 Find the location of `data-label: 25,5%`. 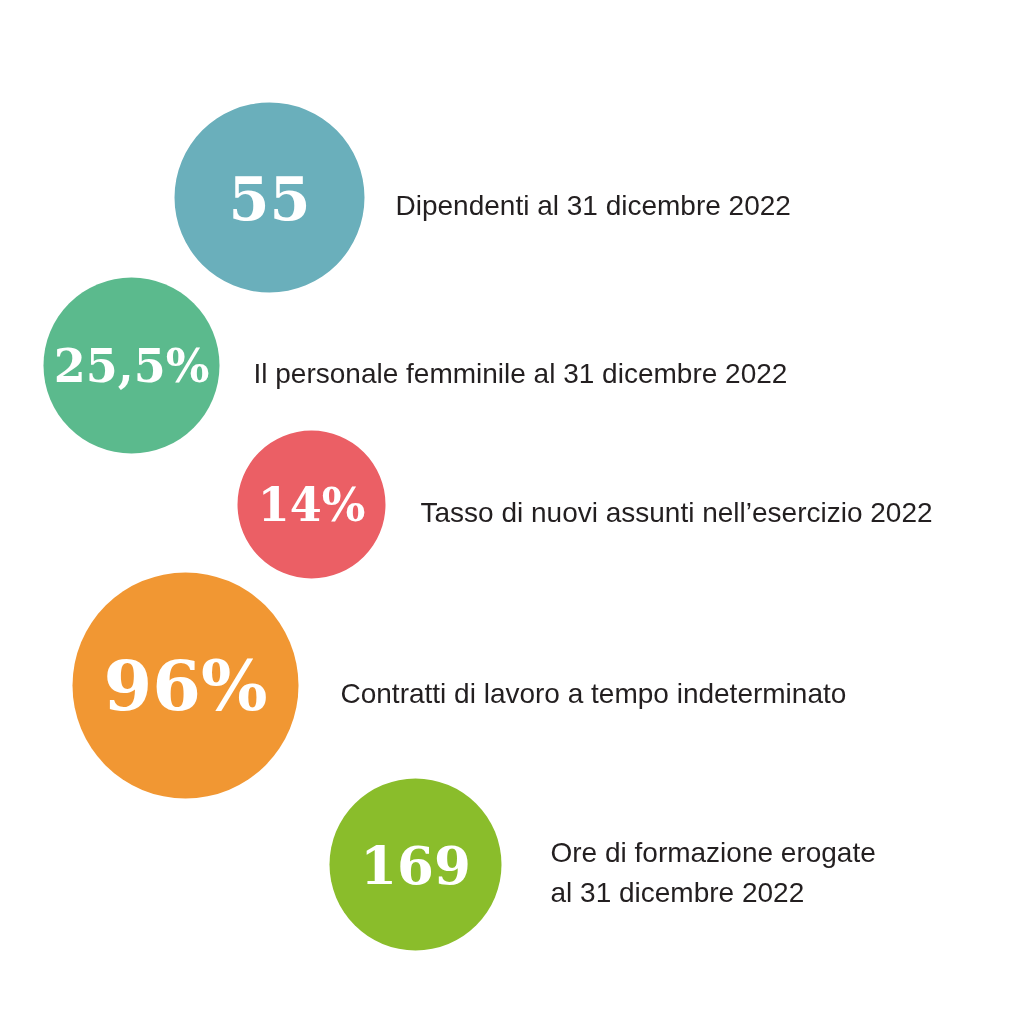

data-label: 25,5% is located at coordinates (131, 365).